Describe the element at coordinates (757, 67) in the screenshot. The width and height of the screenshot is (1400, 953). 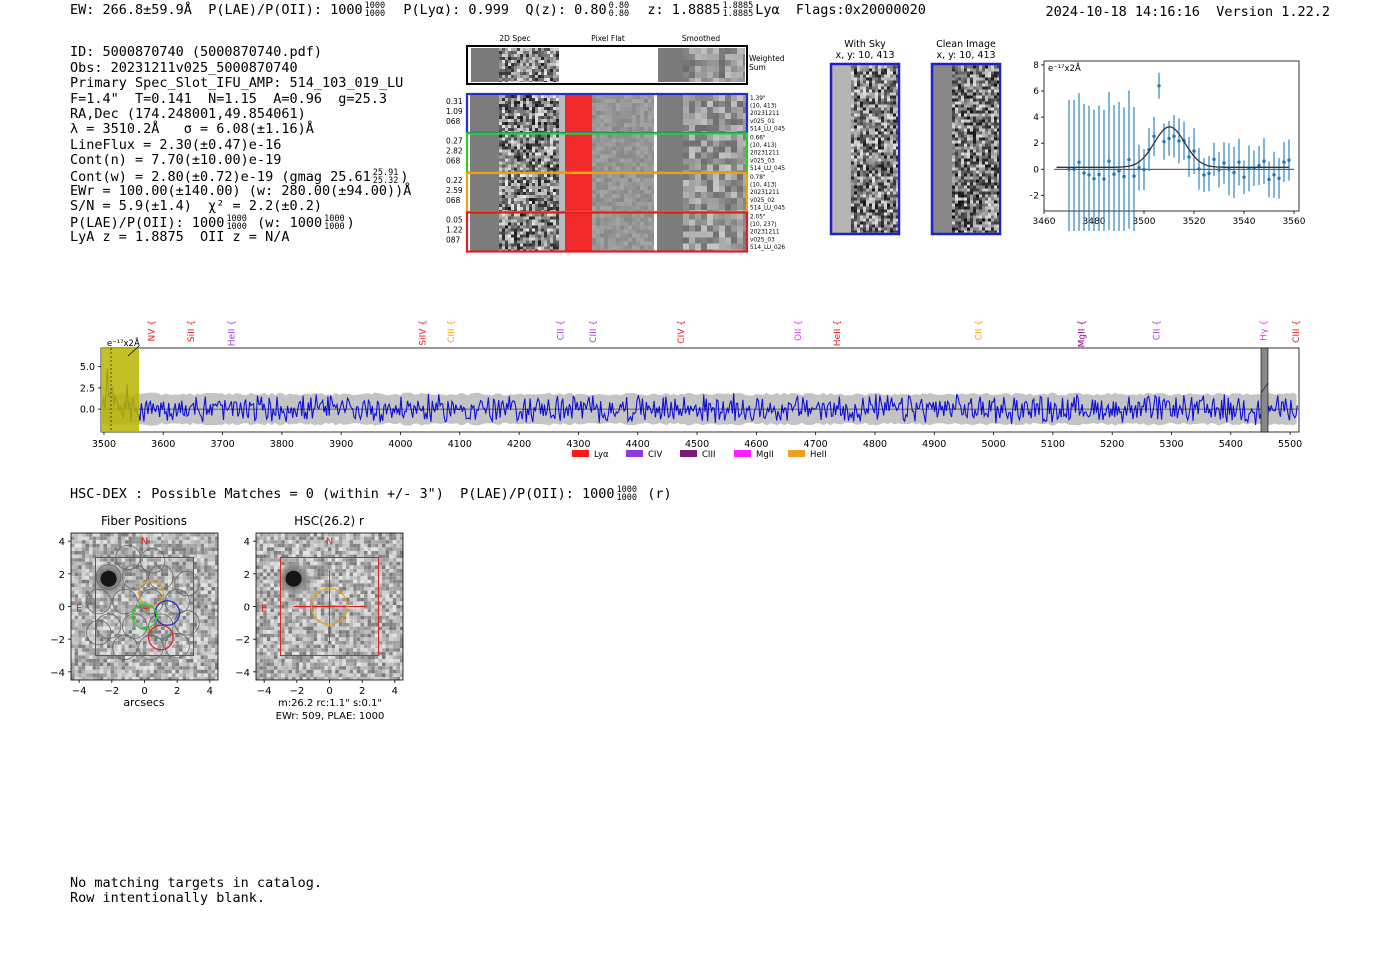
I see `svg-text: Sum` at that location.